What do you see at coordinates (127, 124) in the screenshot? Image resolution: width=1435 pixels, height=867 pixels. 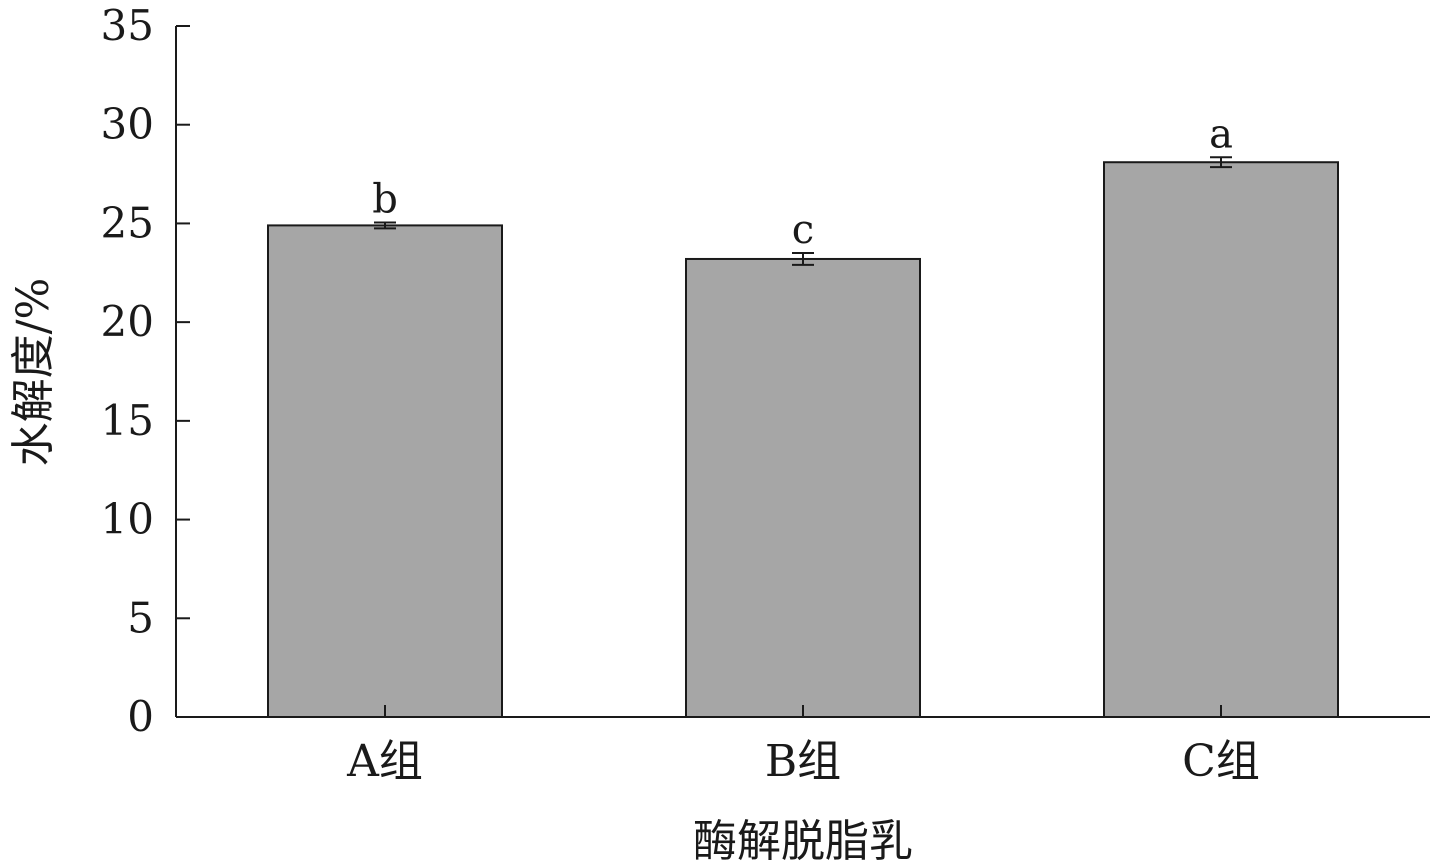 I see `y-tick-label: 30` at bounding box center [127, 124].